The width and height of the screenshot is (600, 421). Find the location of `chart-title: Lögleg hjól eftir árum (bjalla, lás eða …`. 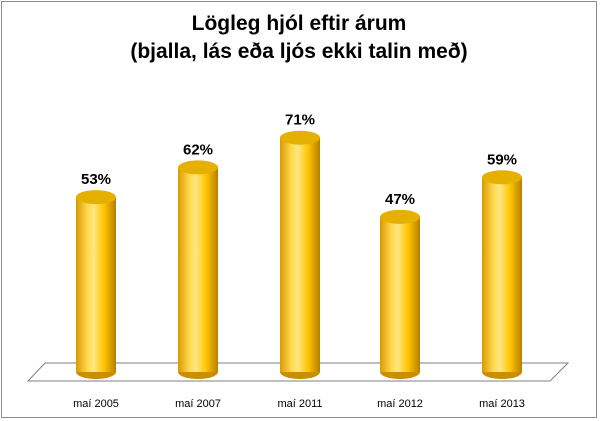

chart-title: Lögleg hjól eftir árum (bjalla, lás eða … is located at coordinates (299, 38).